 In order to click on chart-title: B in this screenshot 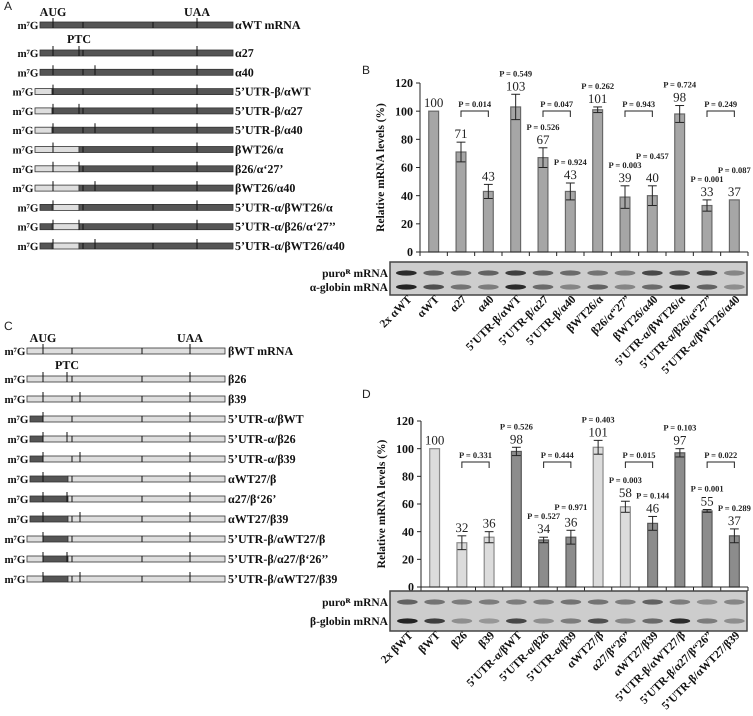, I will do `click(366, 70)`.